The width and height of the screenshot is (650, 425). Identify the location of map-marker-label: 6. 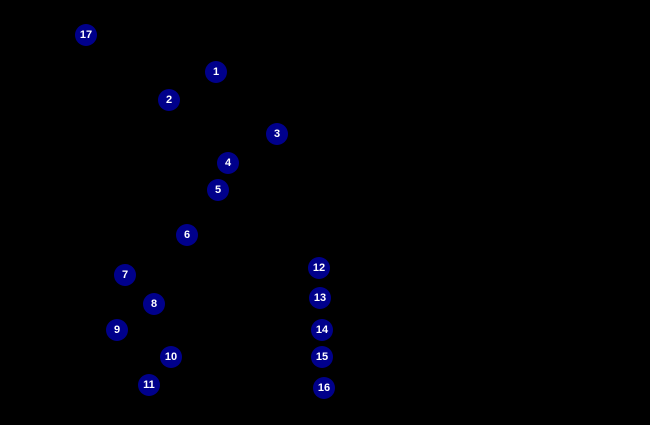
(187, 234).